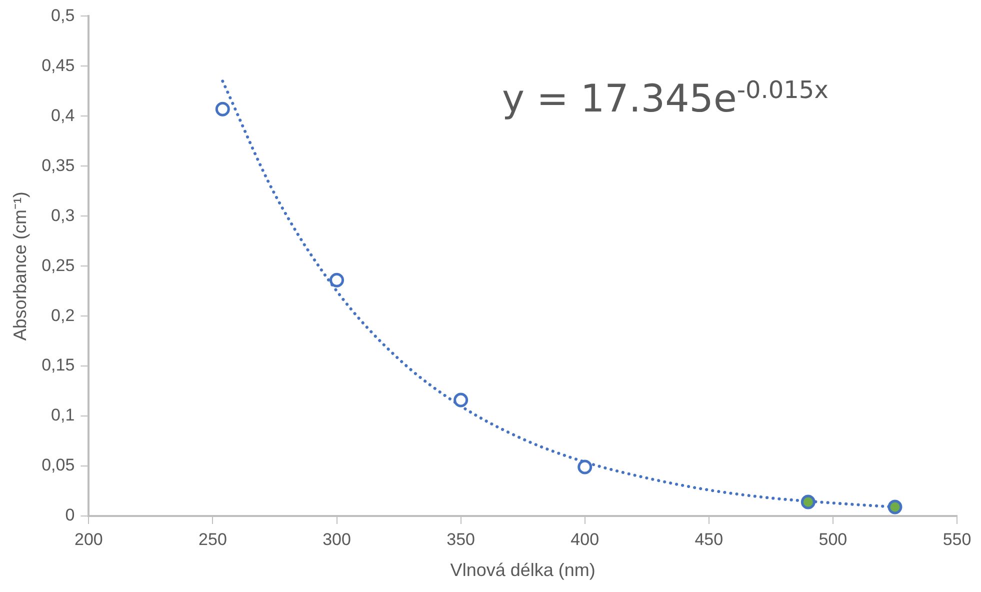  I want to click on annotation: y = 17.345e$^{-0.015x}$, so click(665, 98).